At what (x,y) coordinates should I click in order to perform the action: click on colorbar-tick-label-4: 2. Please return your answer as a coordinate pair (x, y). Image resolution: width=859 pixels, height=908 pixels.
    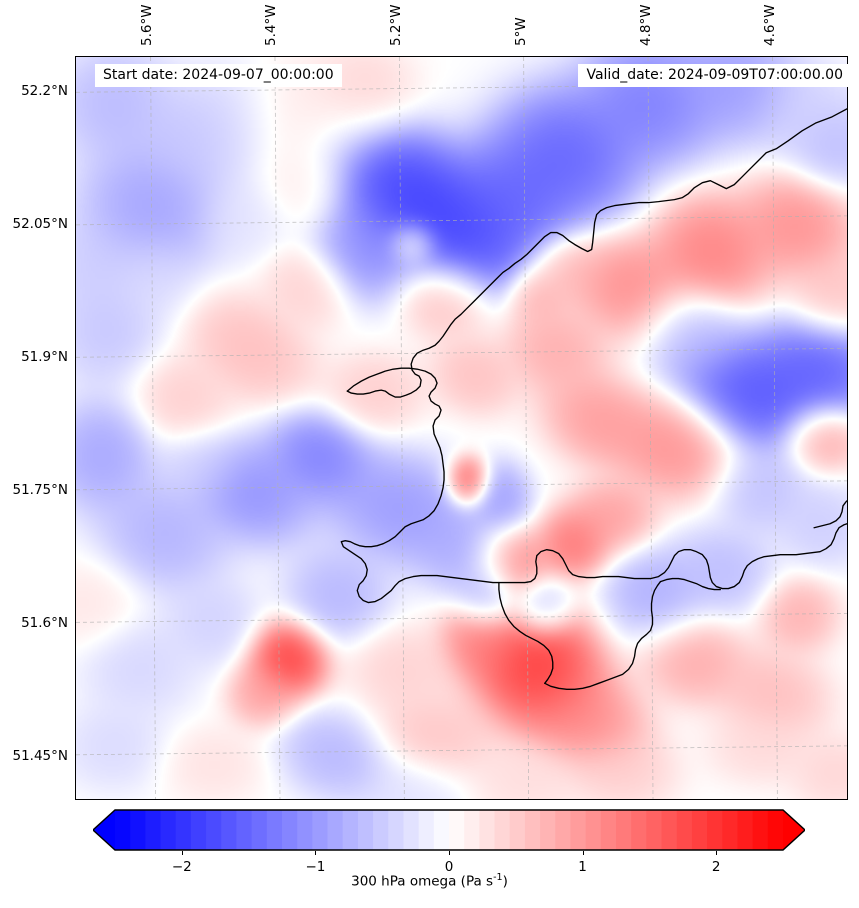
    Looking at the image, I should click on (716, 867).